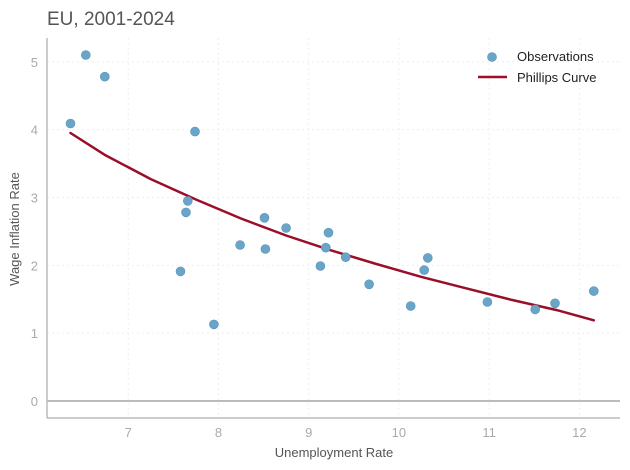 The height and width of the screenshot is (470, 630). What do you see at coordinates (399, 432) in the screenshot?
I see `x-tick-label-3: 10` at bounding box center [399, 432].